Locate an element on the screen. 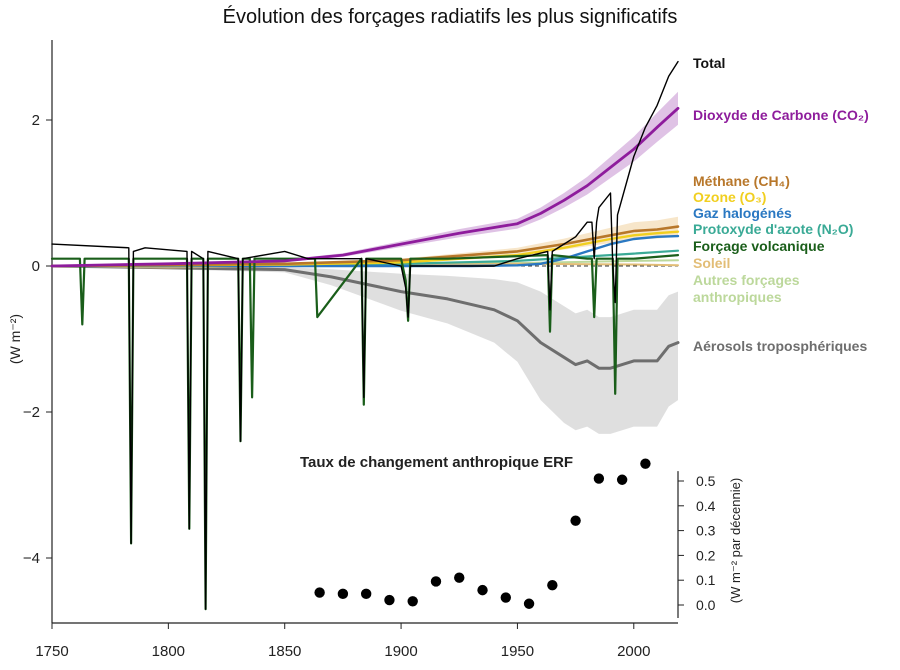 The image size is (900, 670). legend-label-gaz-halogenes: Gaz halogénés is located at coordinates (742, 213).